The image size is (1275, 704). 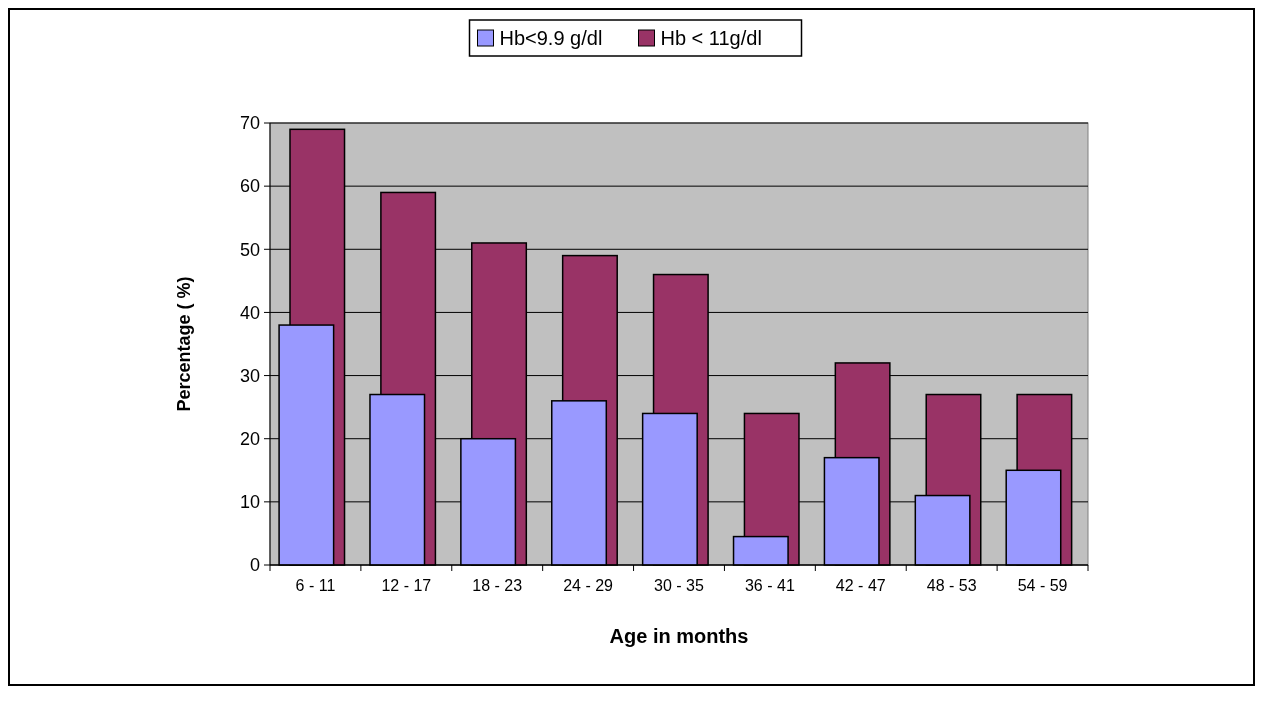 I want to click on y-tick-label: 40, so click(x=249, y=312).